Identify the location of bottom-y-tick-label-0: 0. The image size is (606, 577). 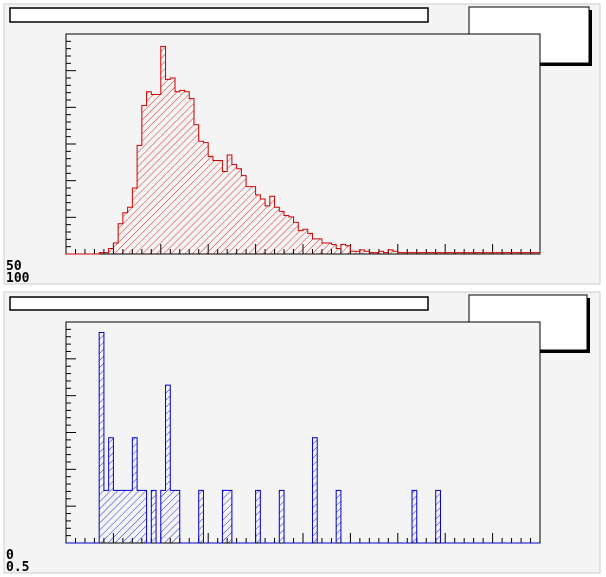
(10, 555).